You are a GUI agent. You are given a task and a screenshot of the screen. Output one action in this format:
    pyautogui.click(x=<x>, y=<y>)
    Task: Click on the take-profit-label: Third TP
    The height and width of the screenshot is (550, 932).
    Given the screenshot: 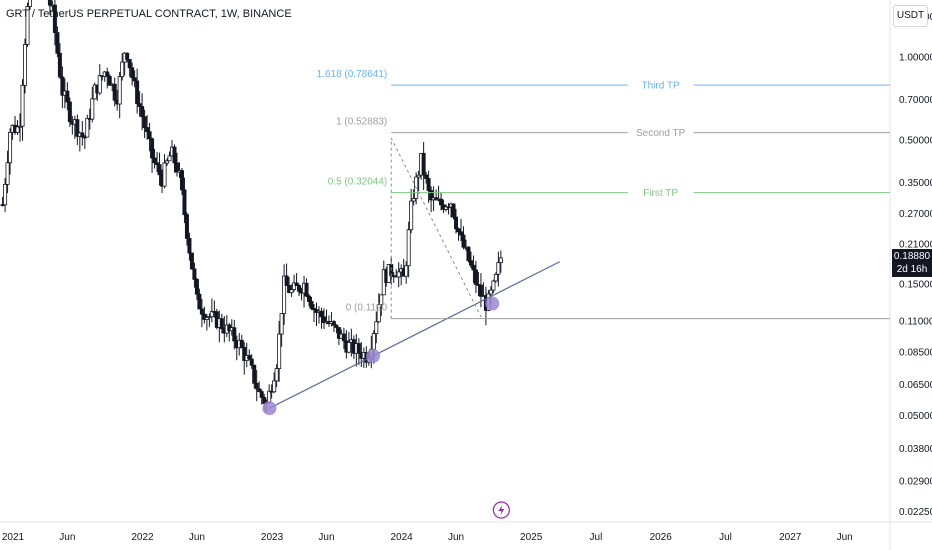 What is the action you would take?
    pyautogui.click(x=661, y=86)
    